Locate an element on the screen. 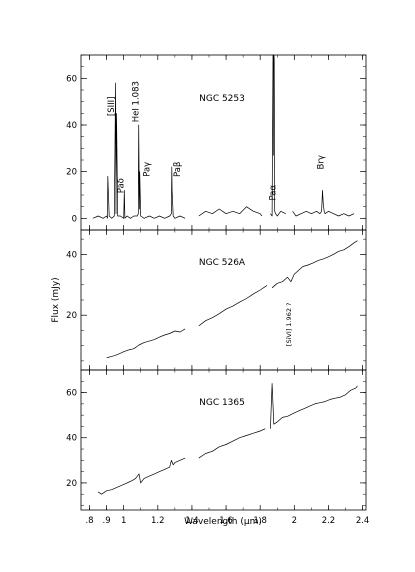 This screenshot has height=572, width=415. line-label: Paγ is located at coordinates (147, 169).